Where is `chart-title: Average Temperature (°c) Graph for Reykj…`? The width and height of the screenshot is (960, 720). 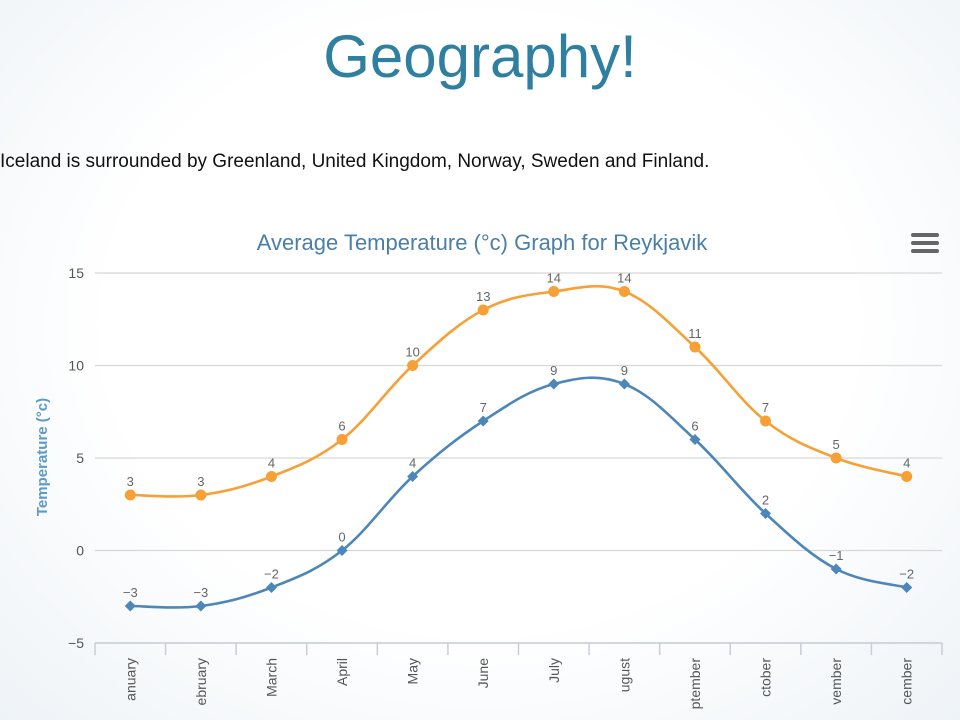 chart-title: Average Temperature (°c) Graph for Reykj… is located at coordinates (483, 242).